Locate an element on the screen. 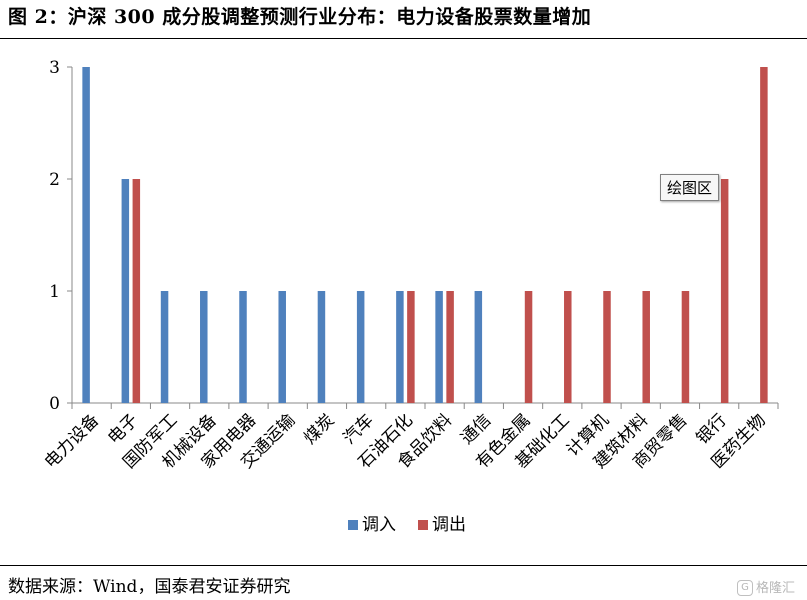  watermark: G 格隆汇 is located at coordinates (765, 586).